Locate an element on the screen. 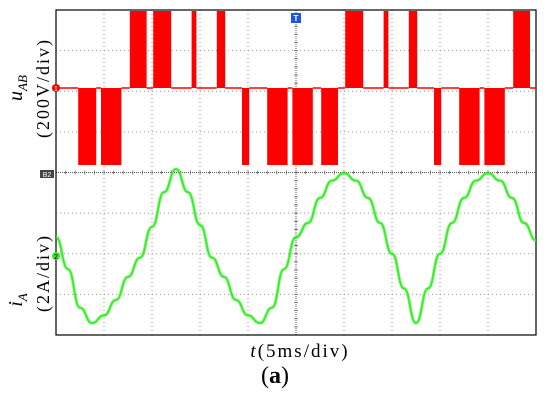 The height and width of the screenshot is (401, 550). voltage-ylabel: uAB is located at coordinates (17, 88).